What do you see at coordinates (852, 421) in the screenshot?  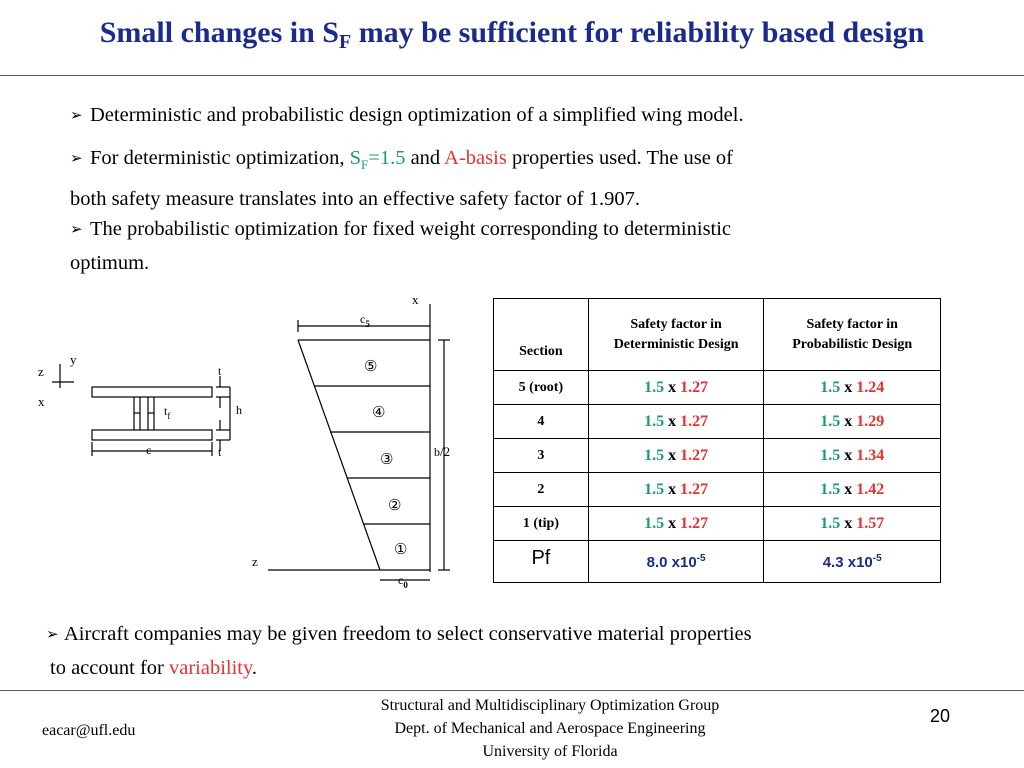 I see `row-prob-value: 1.5 x 1.29` at bounding box center [852, 421].